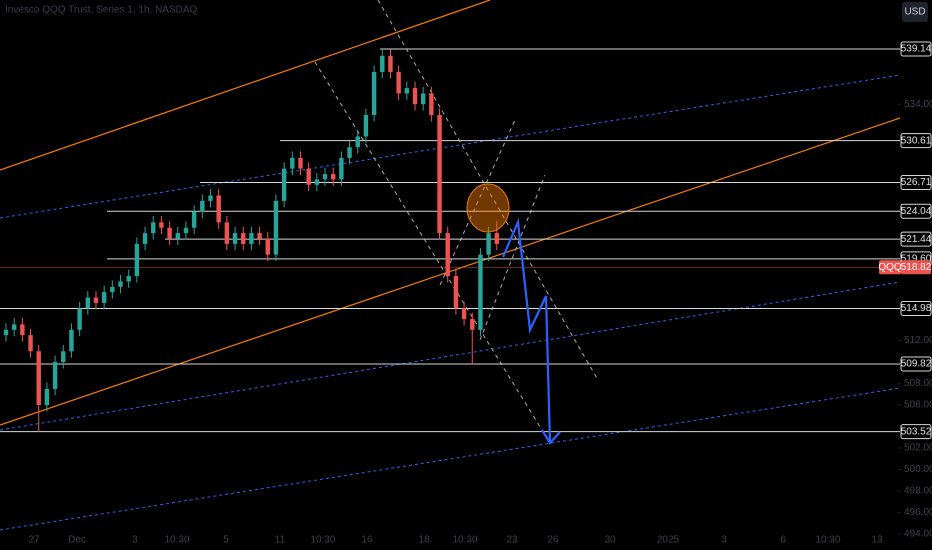 The height and width of the screenshot is (550, 932). I want to click on y-tick-label: 498.00, so click(918, 491).